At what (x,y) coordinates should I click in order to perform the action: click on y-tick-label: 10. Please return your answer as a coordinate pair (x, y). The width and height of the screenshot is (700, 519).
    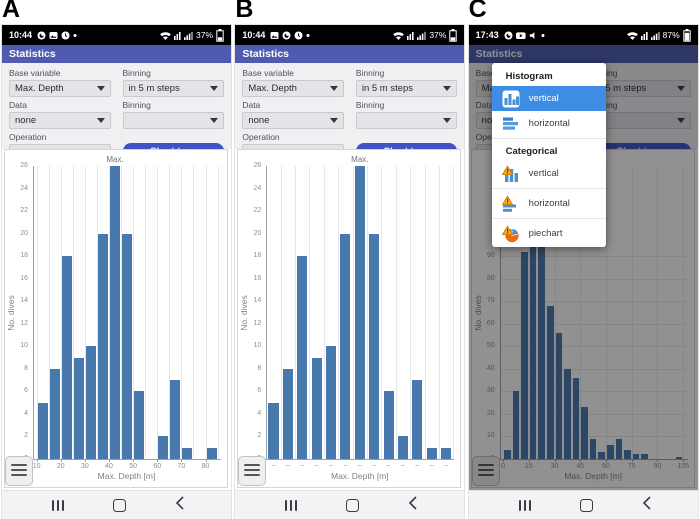
    Looking at the image, I should click on (490, 436).